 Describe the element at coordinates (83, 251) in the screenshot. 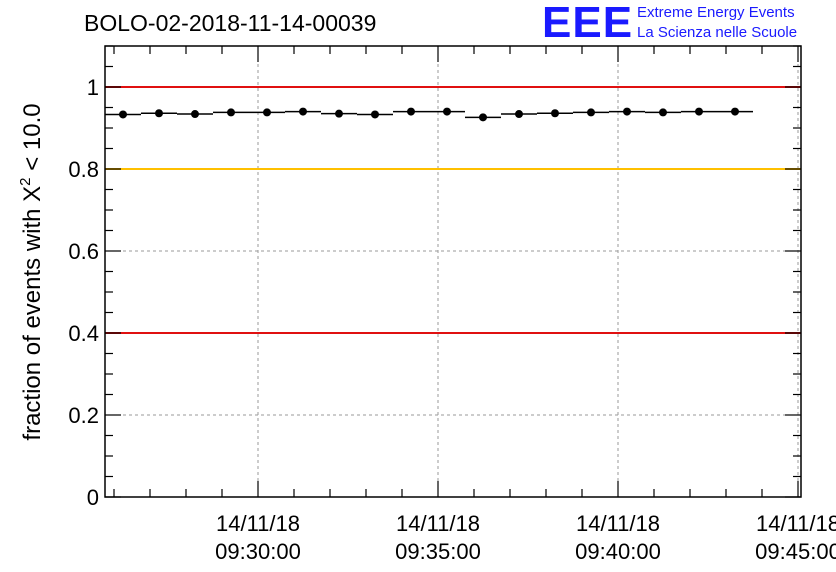

I see `y-tick-label: 0.6` at that location.